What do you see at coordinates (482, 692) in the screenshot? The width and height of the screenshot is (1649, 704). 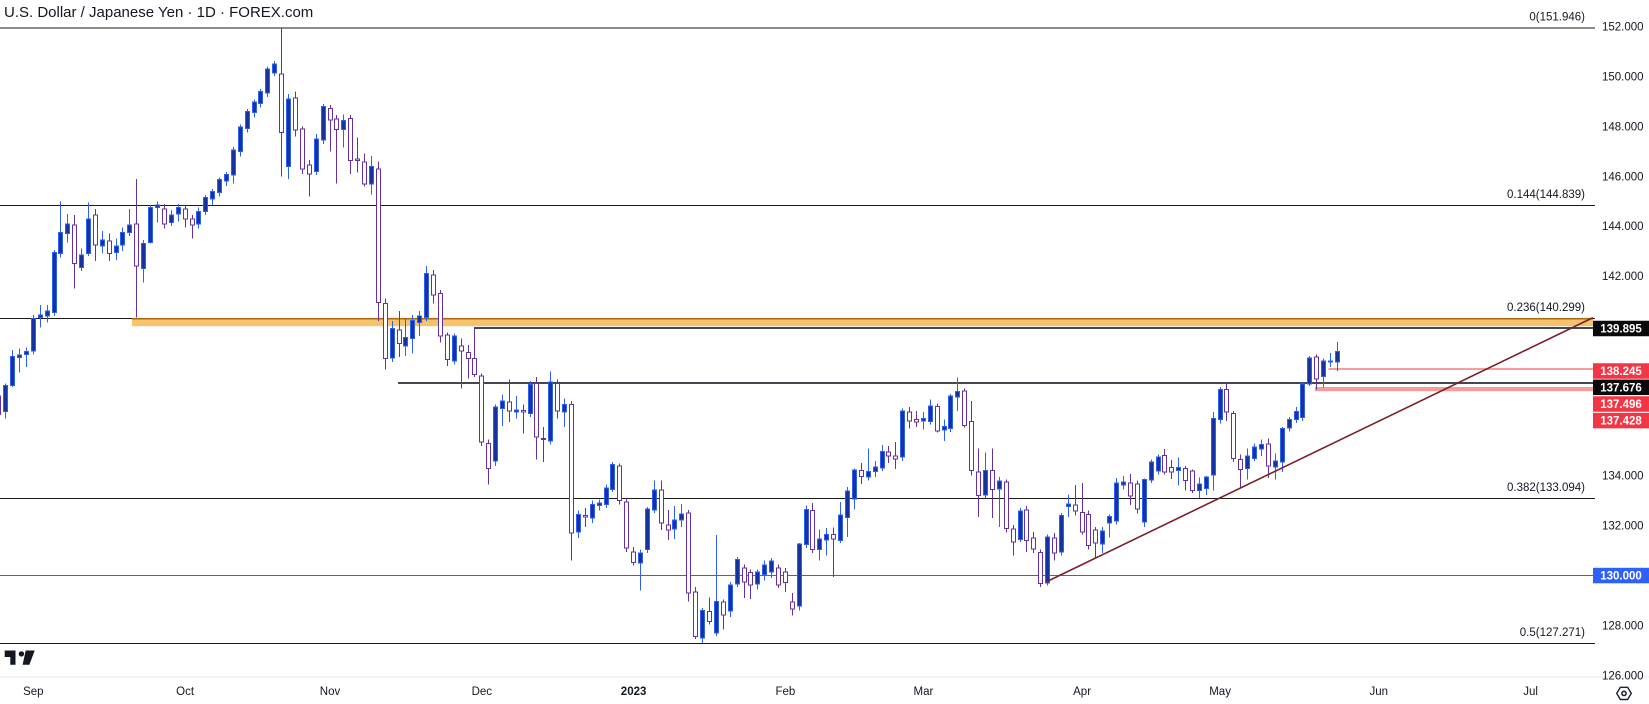 I see `svg-text: Dec` at bounding box center [482, 692].